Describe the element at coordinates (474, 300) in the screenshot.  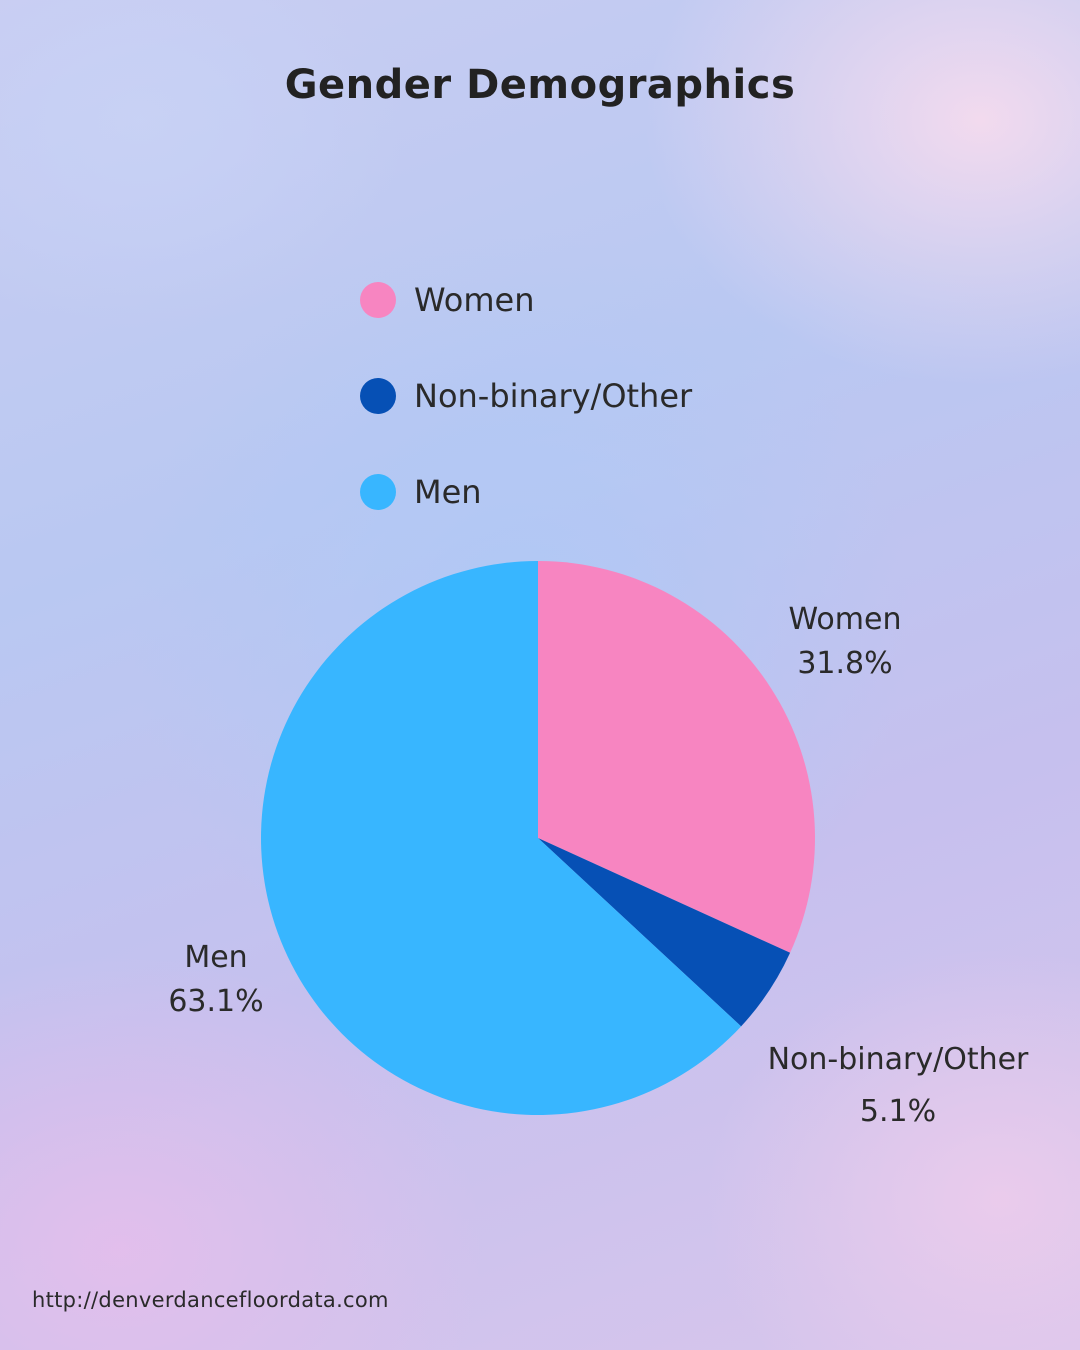
I see `legend-label-women: Women` at that location.